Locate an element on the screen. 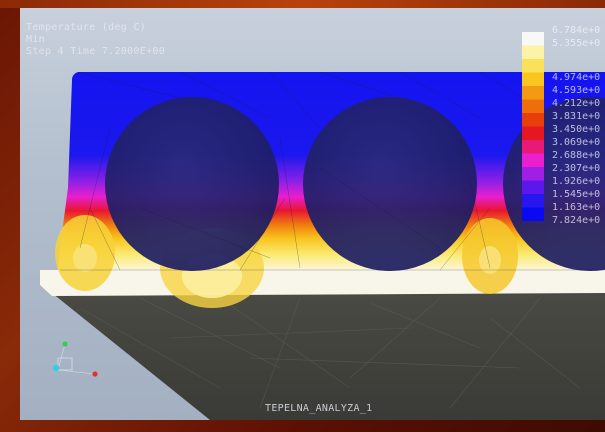 This screenshot has height=432, width=605. result-qualifier-label: Min is located at coordinates (35, 39).